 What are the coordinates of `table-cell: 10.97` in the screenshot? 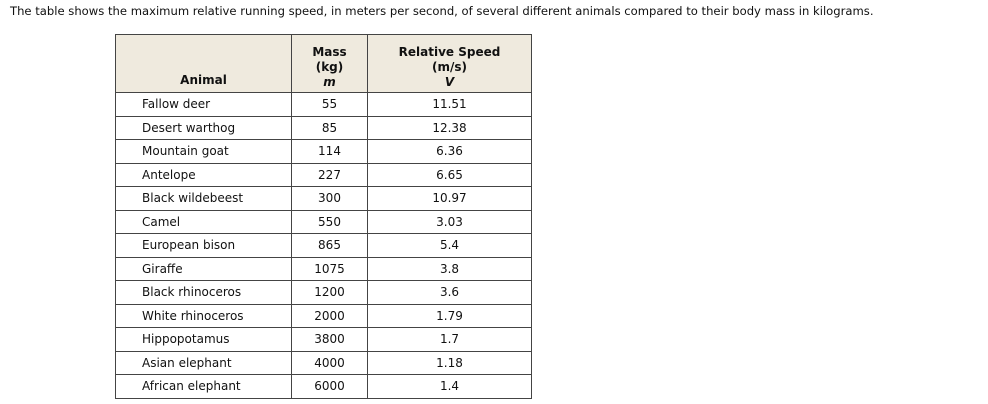 It's located at (449, 198).